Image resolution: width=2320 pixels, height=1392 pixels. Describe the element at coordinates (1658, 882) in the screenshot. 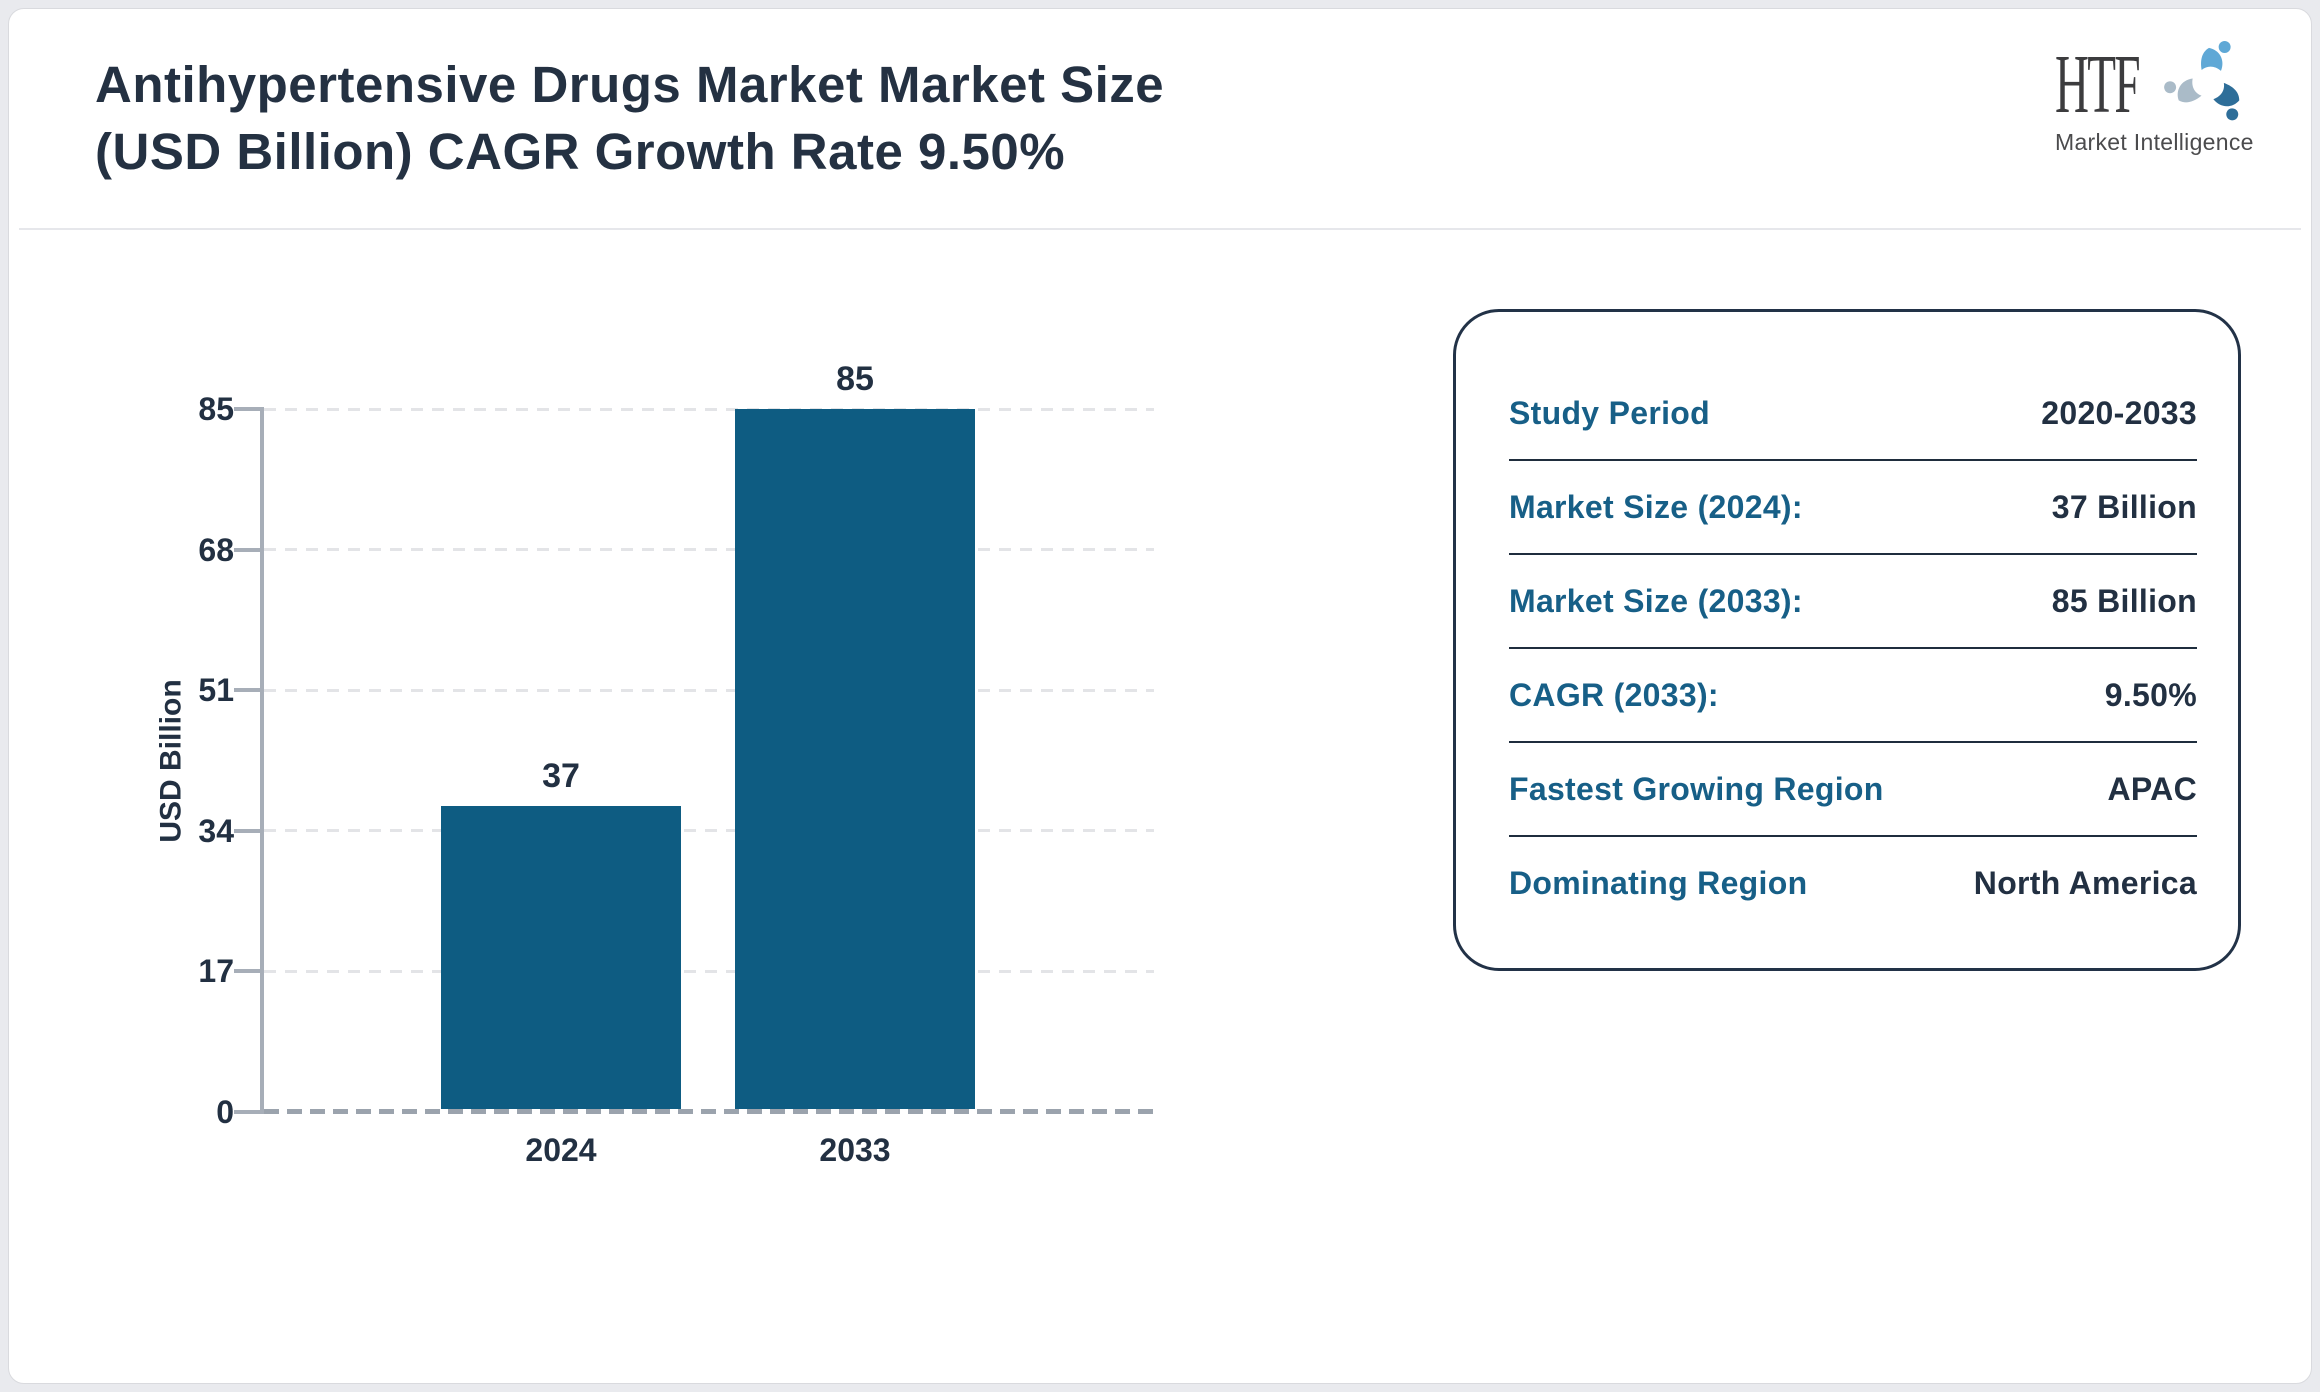

I see `summary-row-label: Dominating Region` at that location.